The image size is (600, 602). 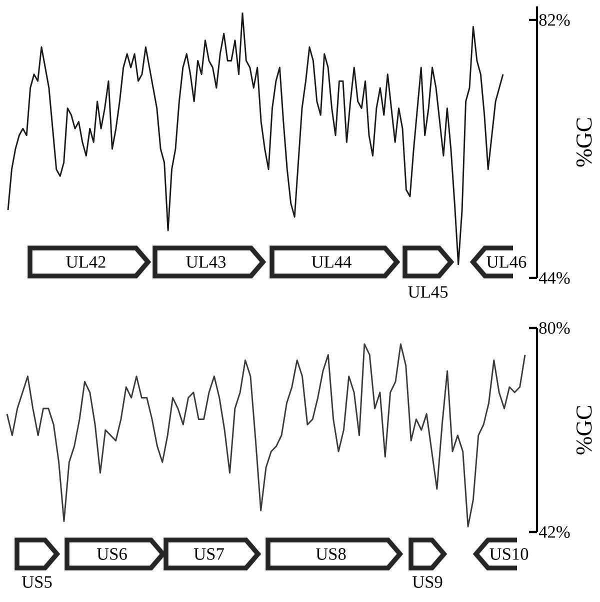 I want to click on y-tick-label: 44%, so click(x=554, y=278).